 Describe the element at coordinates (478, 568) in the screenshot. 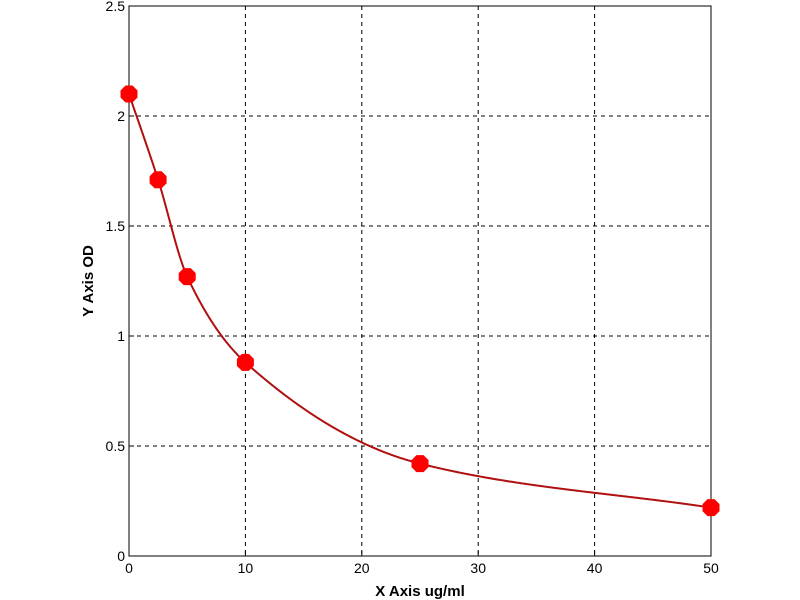

I see `x-tick-label: 30` at that location.